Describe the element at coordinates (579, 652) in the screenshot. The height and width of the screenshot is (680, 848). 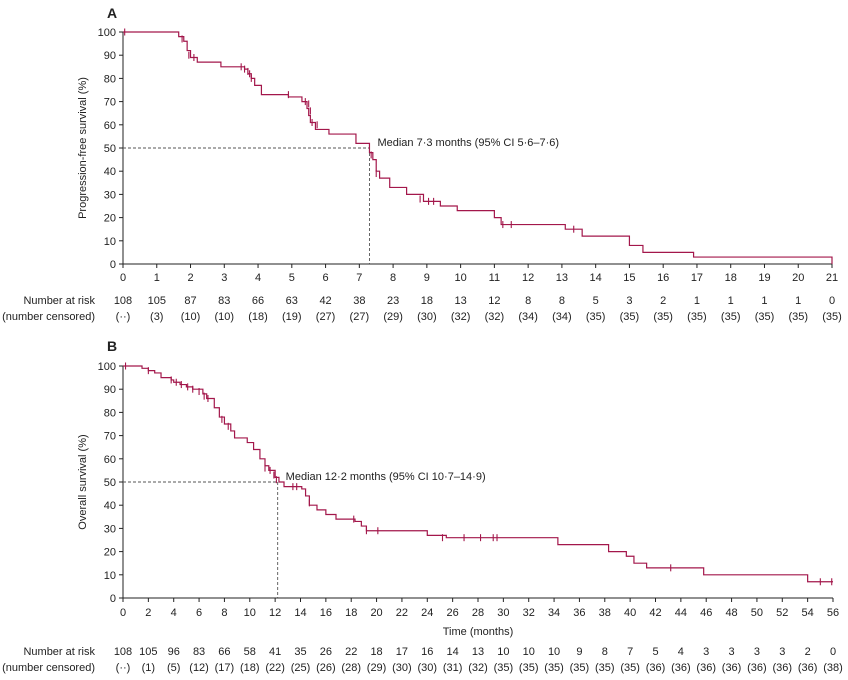
I see `number-at-risk: 9` at that location.